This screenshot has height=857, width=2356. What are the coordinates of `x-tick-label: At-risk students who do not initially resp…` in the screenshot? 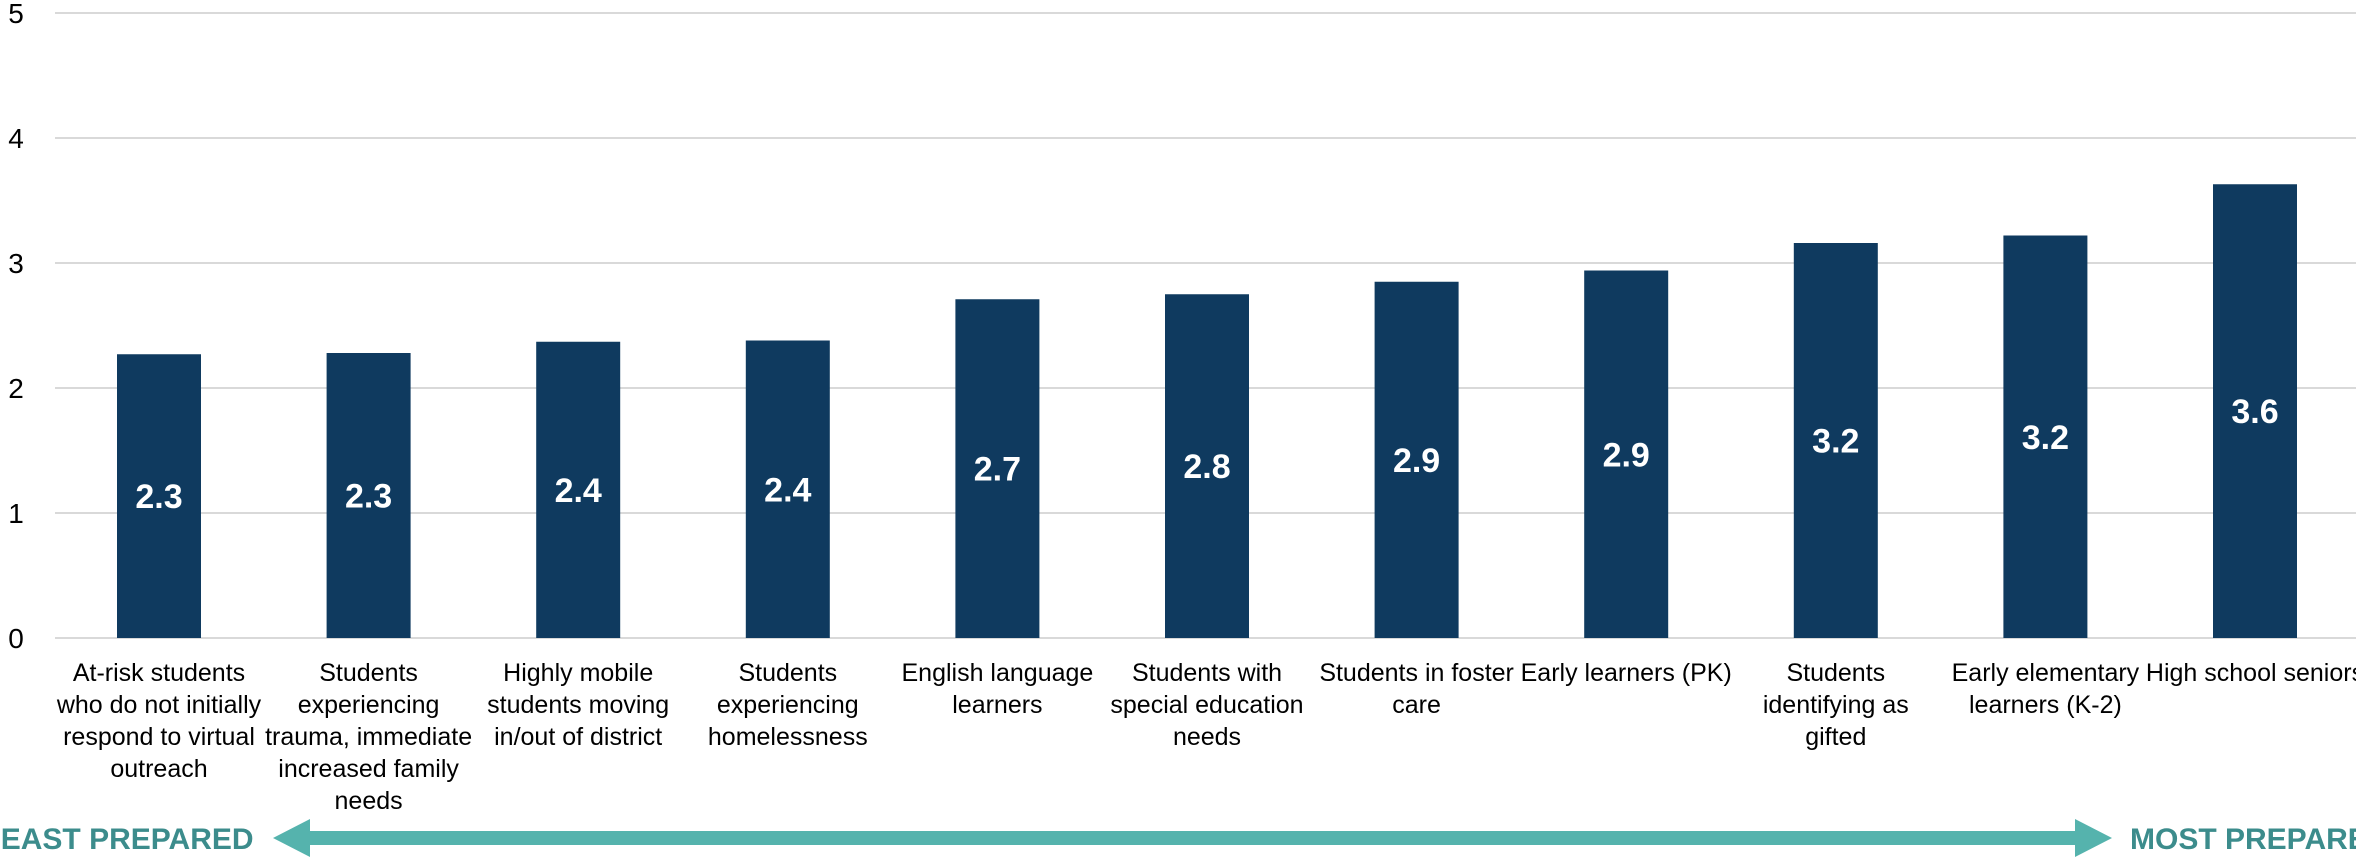 It's located at (159, 721).